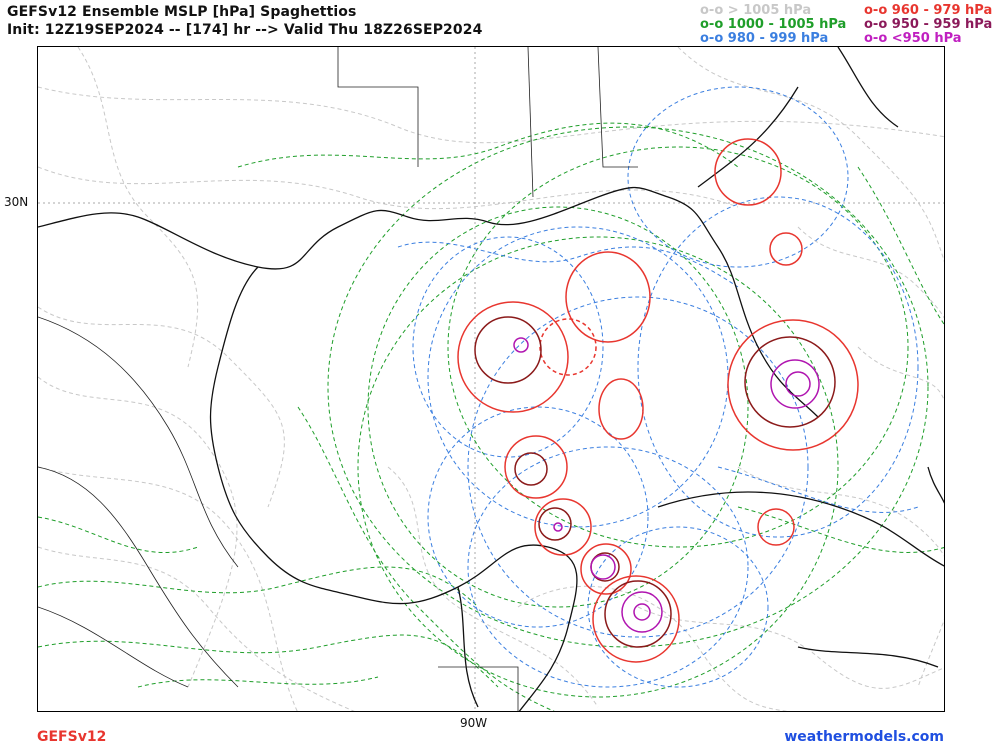  I want to click on legend-purple: o-o <950 hPa, so click(913, 38).